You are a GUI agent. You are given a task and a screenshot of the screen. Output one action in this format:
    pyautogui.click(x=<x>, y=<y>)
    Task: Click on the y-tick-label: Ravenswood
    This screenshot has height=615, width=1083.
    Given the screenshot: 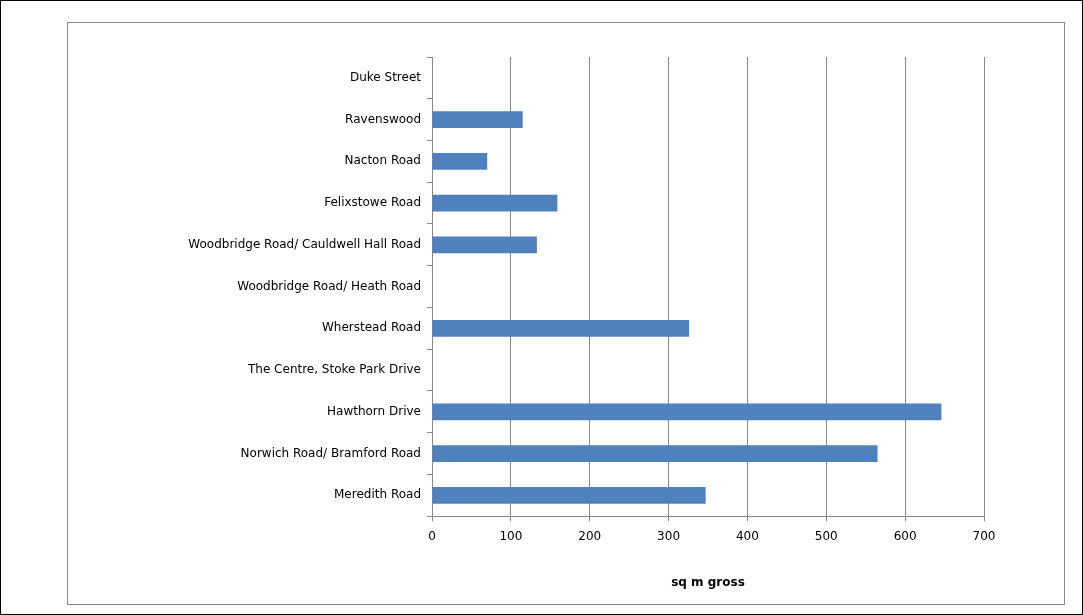 What is the action you would take?
    pyautogui.click(x=383, y=118)
    